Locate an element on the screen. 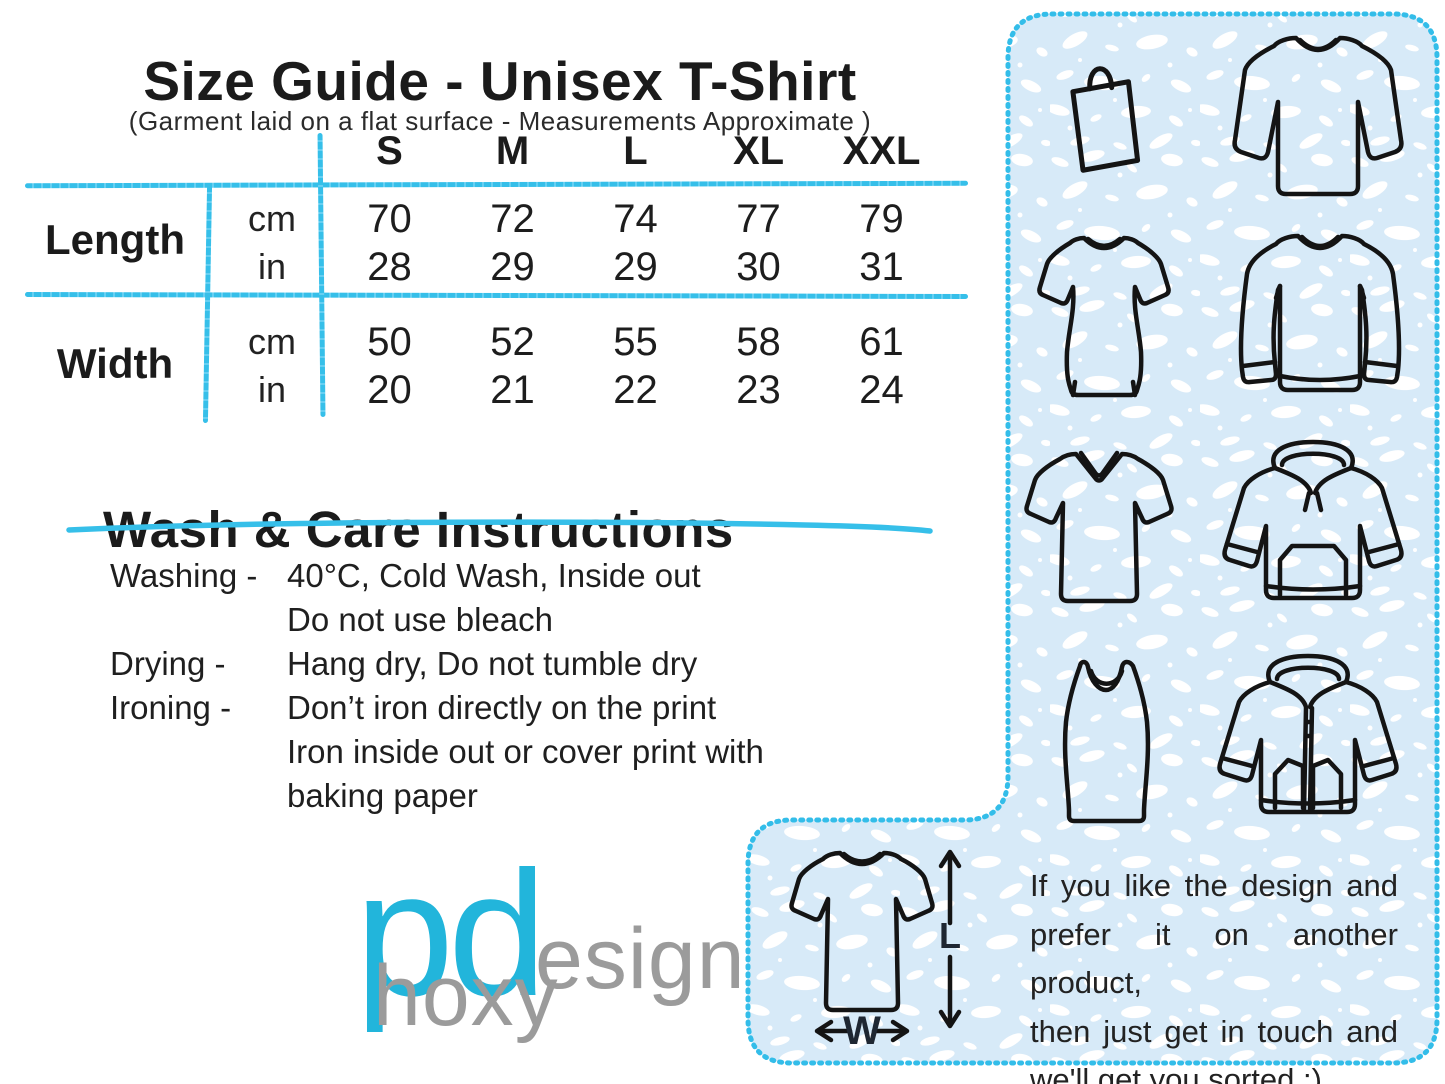 The height and width of the screenshot is (1084, 1445). length-arrow-icon is located at coordinates (950, 939).